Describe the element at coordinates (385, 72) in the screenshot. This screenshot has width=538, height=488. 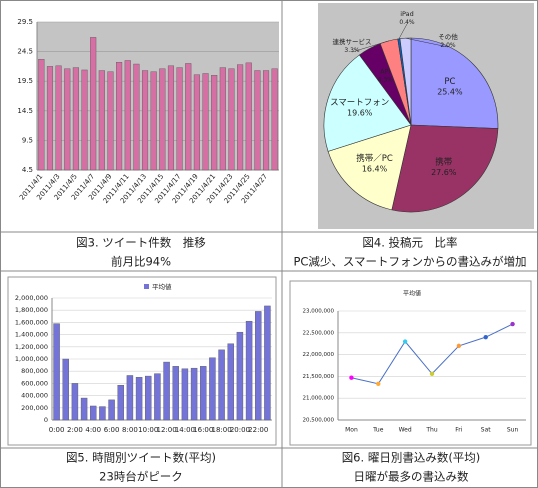
I see `slice-label: API` at that location.